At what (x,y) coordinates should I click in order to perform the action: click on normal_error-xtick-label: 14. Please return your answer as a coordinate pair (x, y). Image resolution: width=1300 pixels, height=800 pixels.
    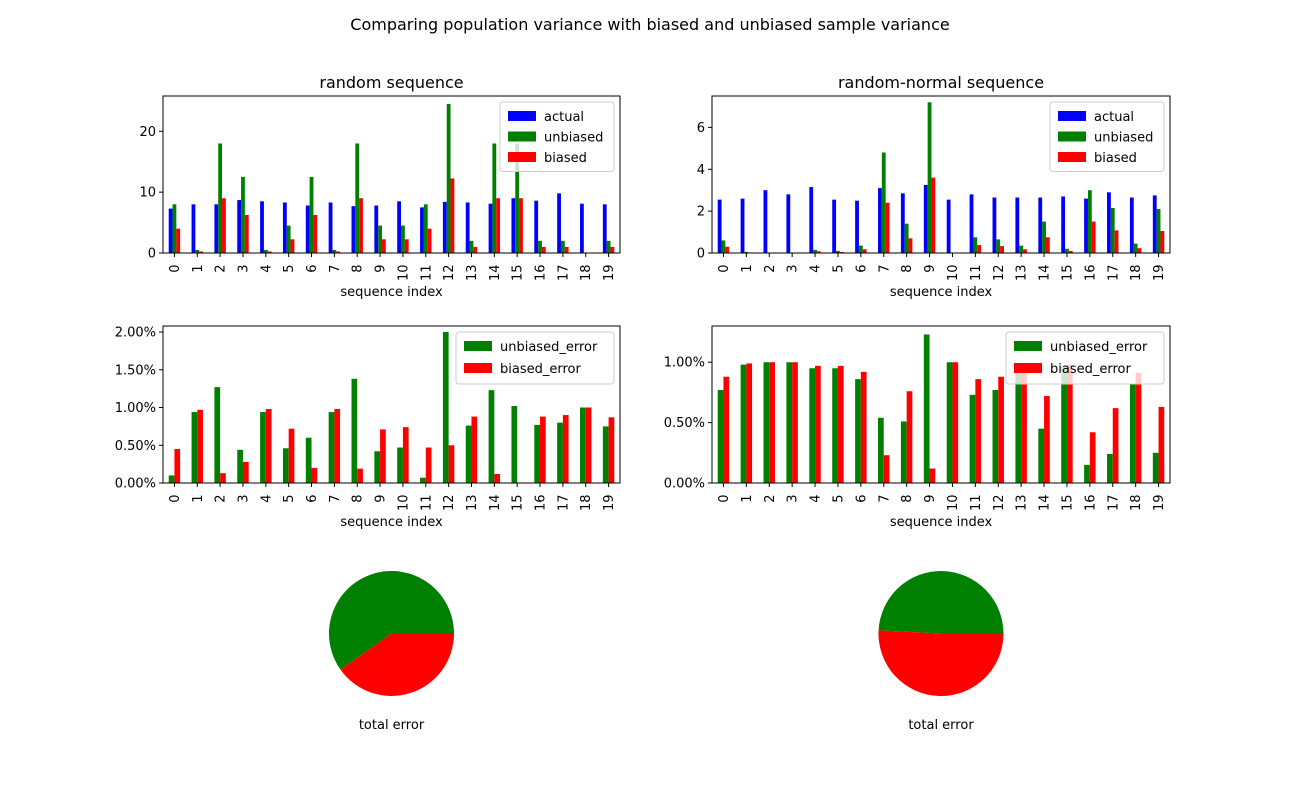
    Looking at the image, I should click on (1045, 503).